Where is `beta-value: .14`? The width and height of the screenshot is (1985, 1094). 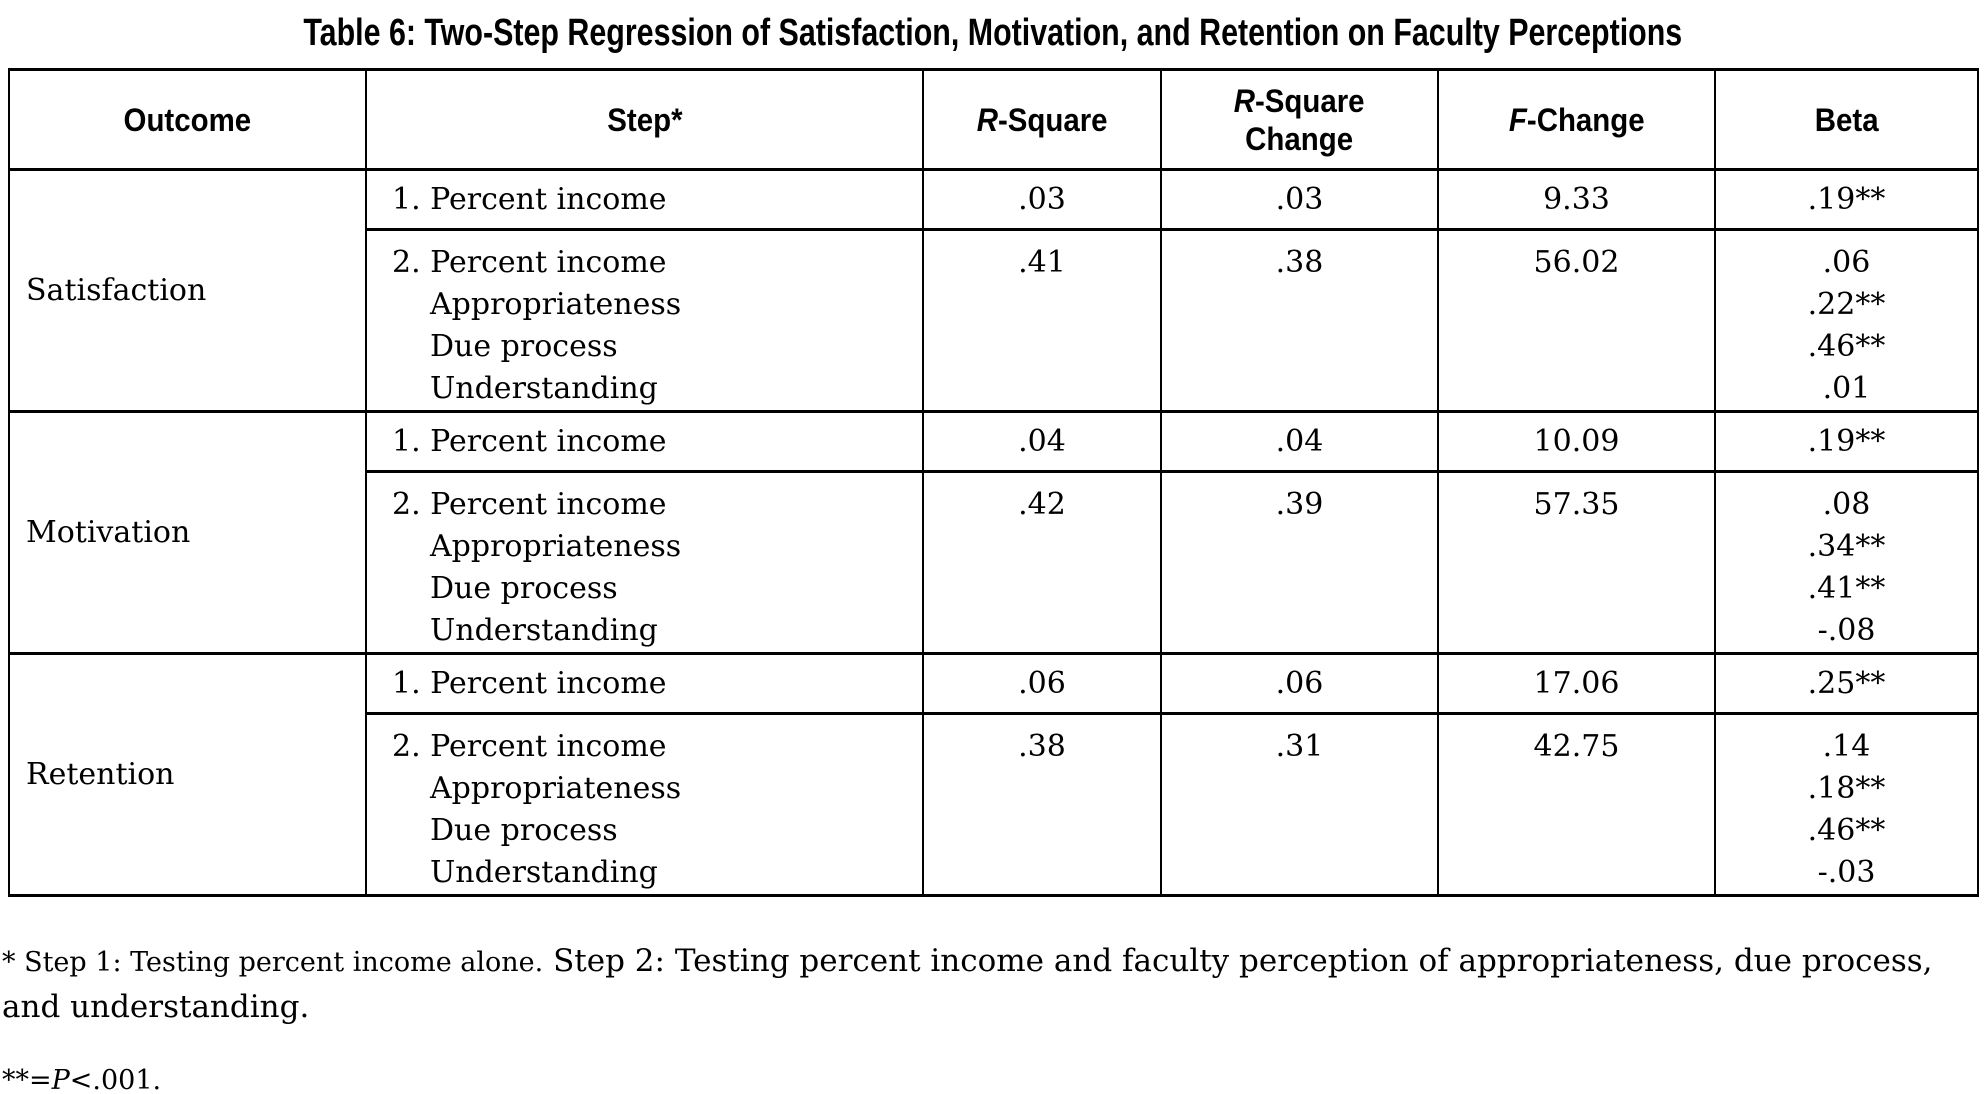
beta-value: .14 is located at coordinates (1846, 746).